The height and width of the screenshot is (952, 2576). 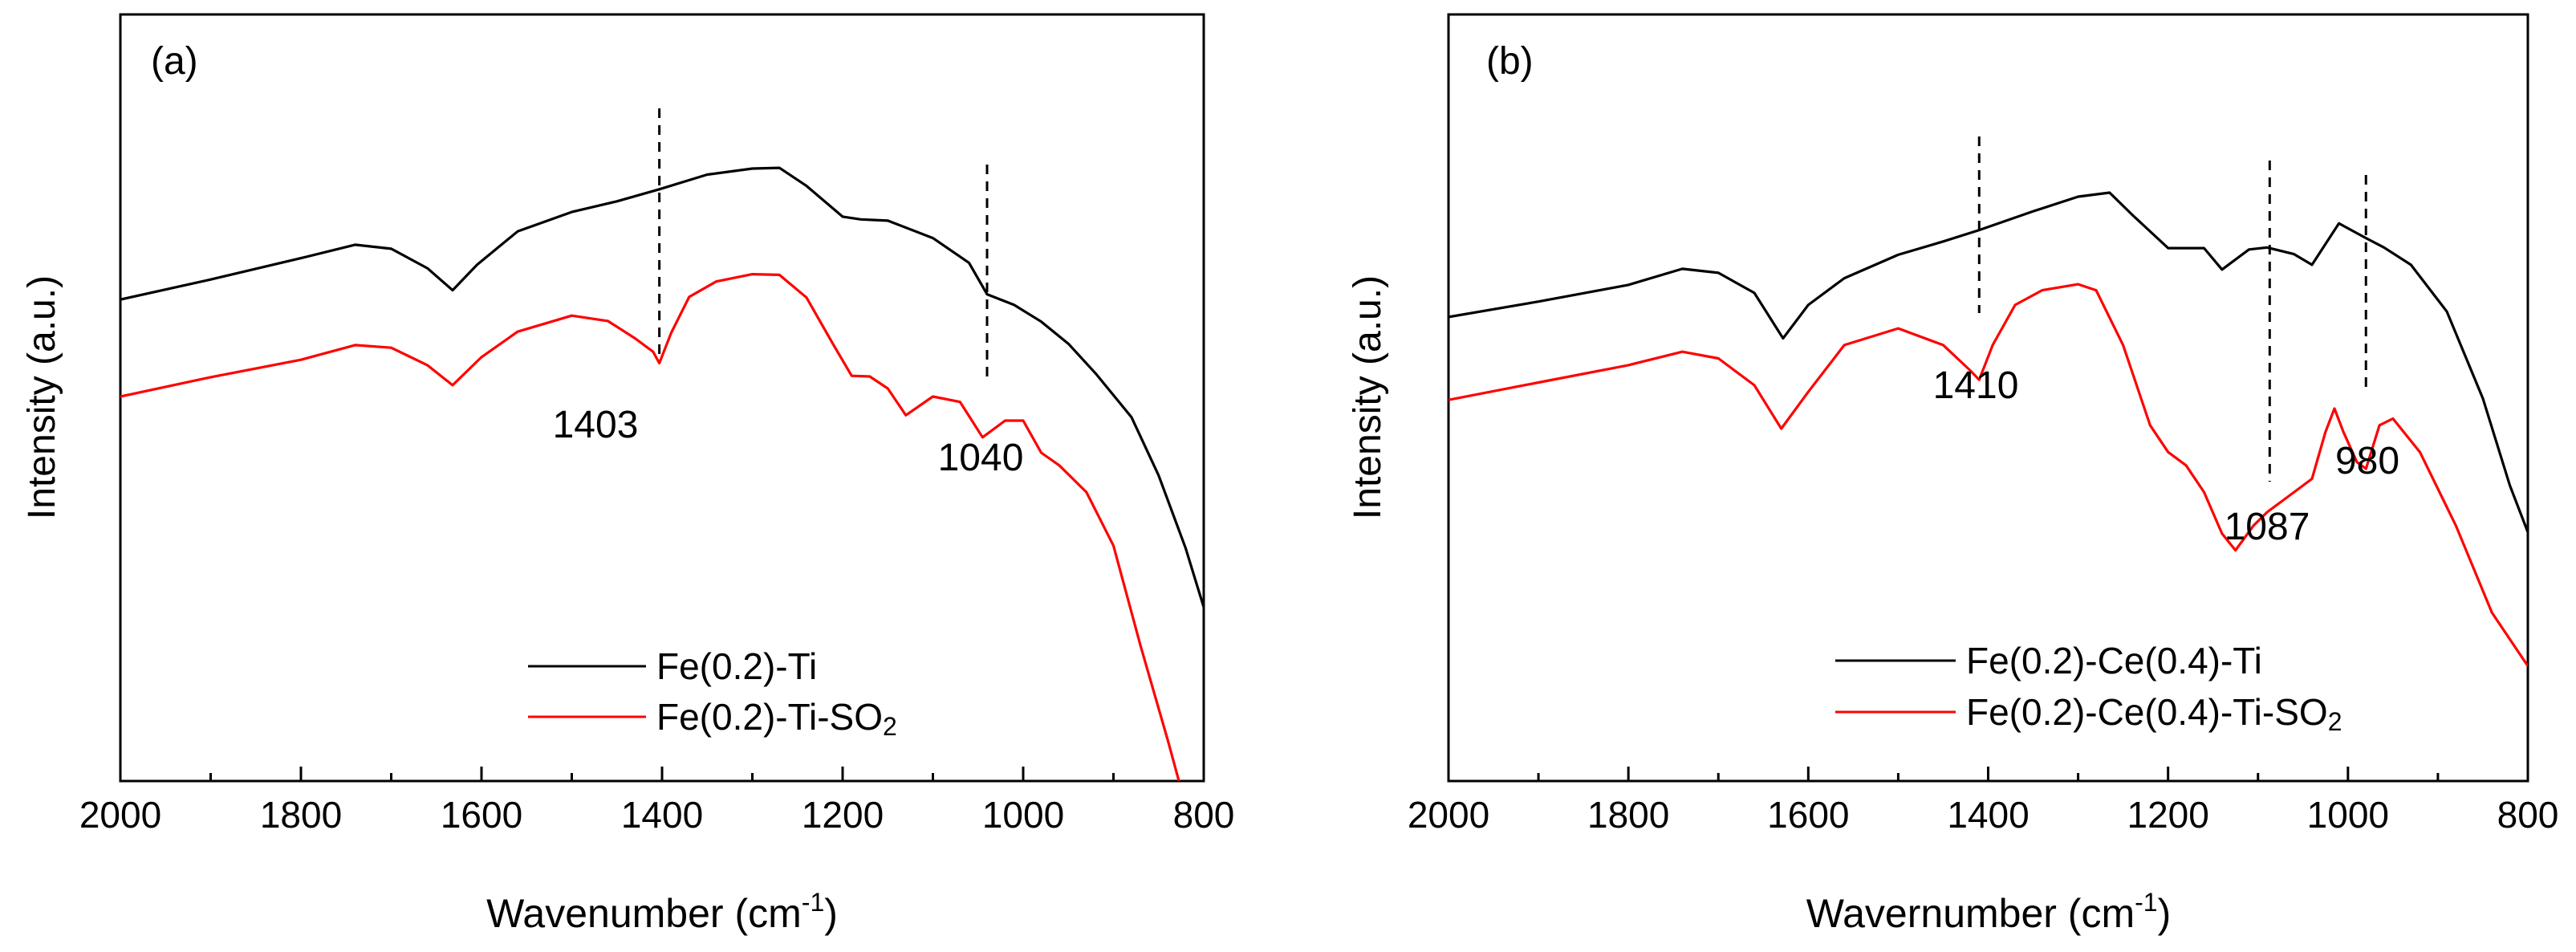 I want to click on panel-label-b: (b), so click(x=1510, y=62).